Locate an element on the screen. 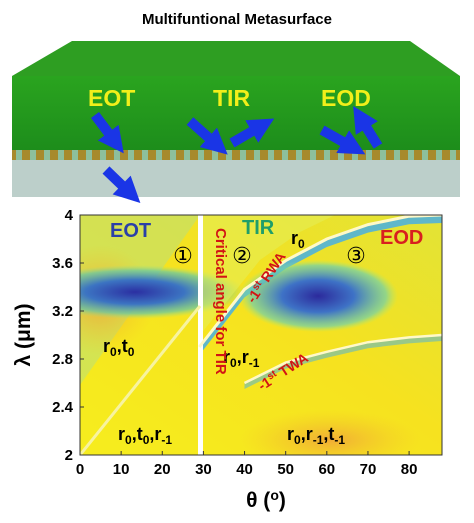 The image size is (474, 523). y-tick-label: 3.6 is located at coordinates (62, 263).